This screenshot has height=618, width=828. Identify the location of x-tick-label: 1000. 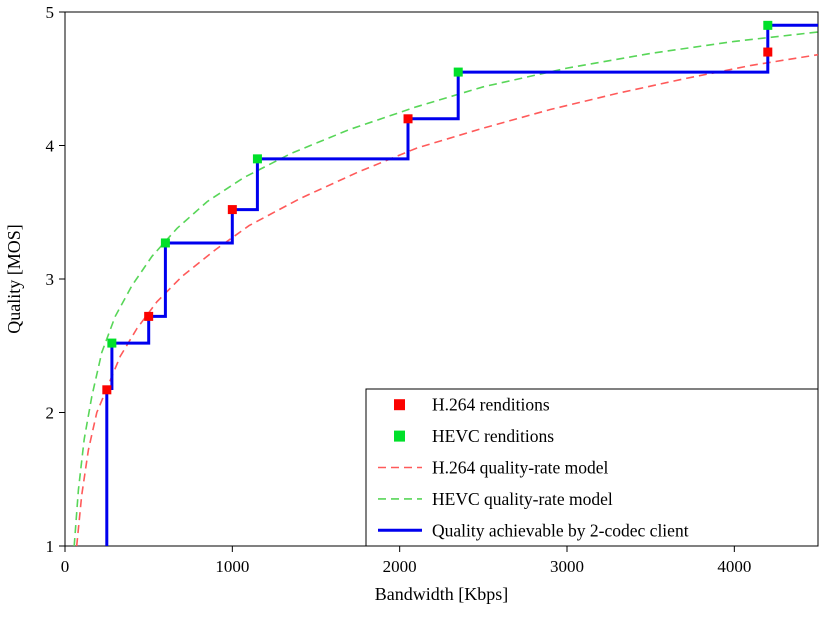
(232, 566).